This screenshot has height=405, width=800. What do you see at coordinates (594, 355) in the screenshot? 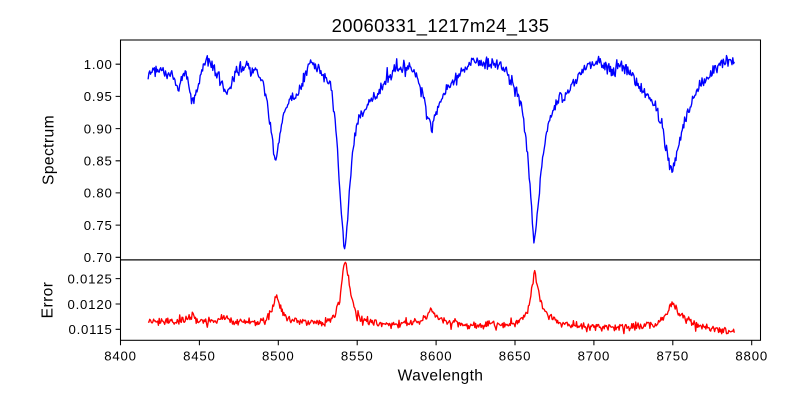
I see `svg-text: 8700` at bounding box center [594, 355].